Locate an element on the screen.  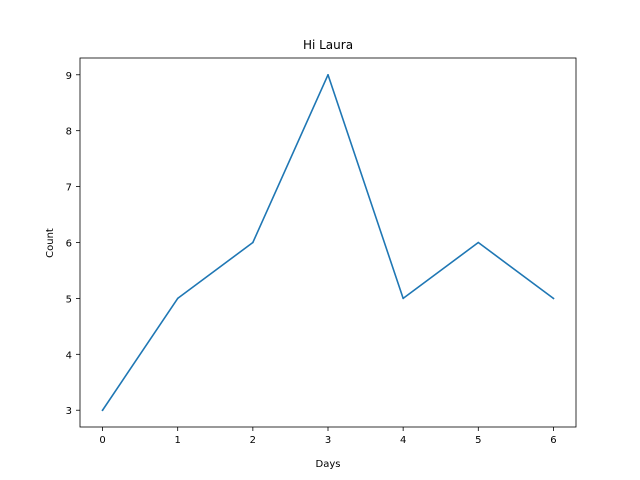
x-tick-label: 1 is located at coordinates (178, 440).